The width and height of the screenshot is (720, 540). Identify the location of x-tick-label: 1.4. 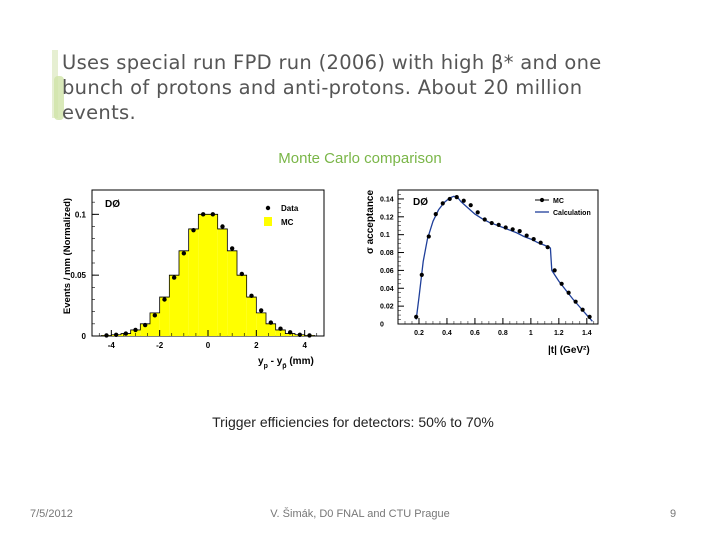
(587, 333).